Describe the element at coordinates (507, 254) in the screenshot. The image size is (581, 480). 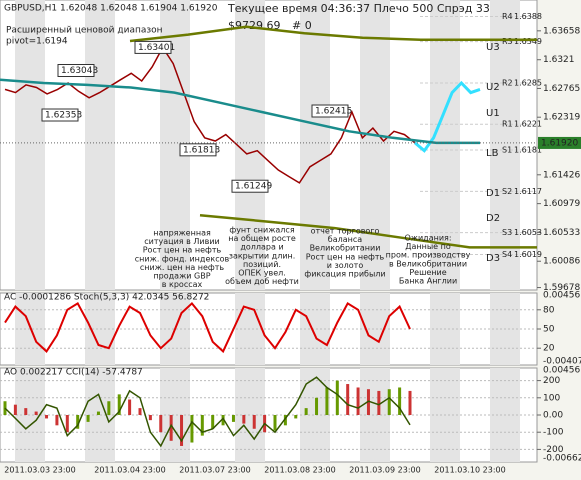
I see `pivot-name: S4` at that location.